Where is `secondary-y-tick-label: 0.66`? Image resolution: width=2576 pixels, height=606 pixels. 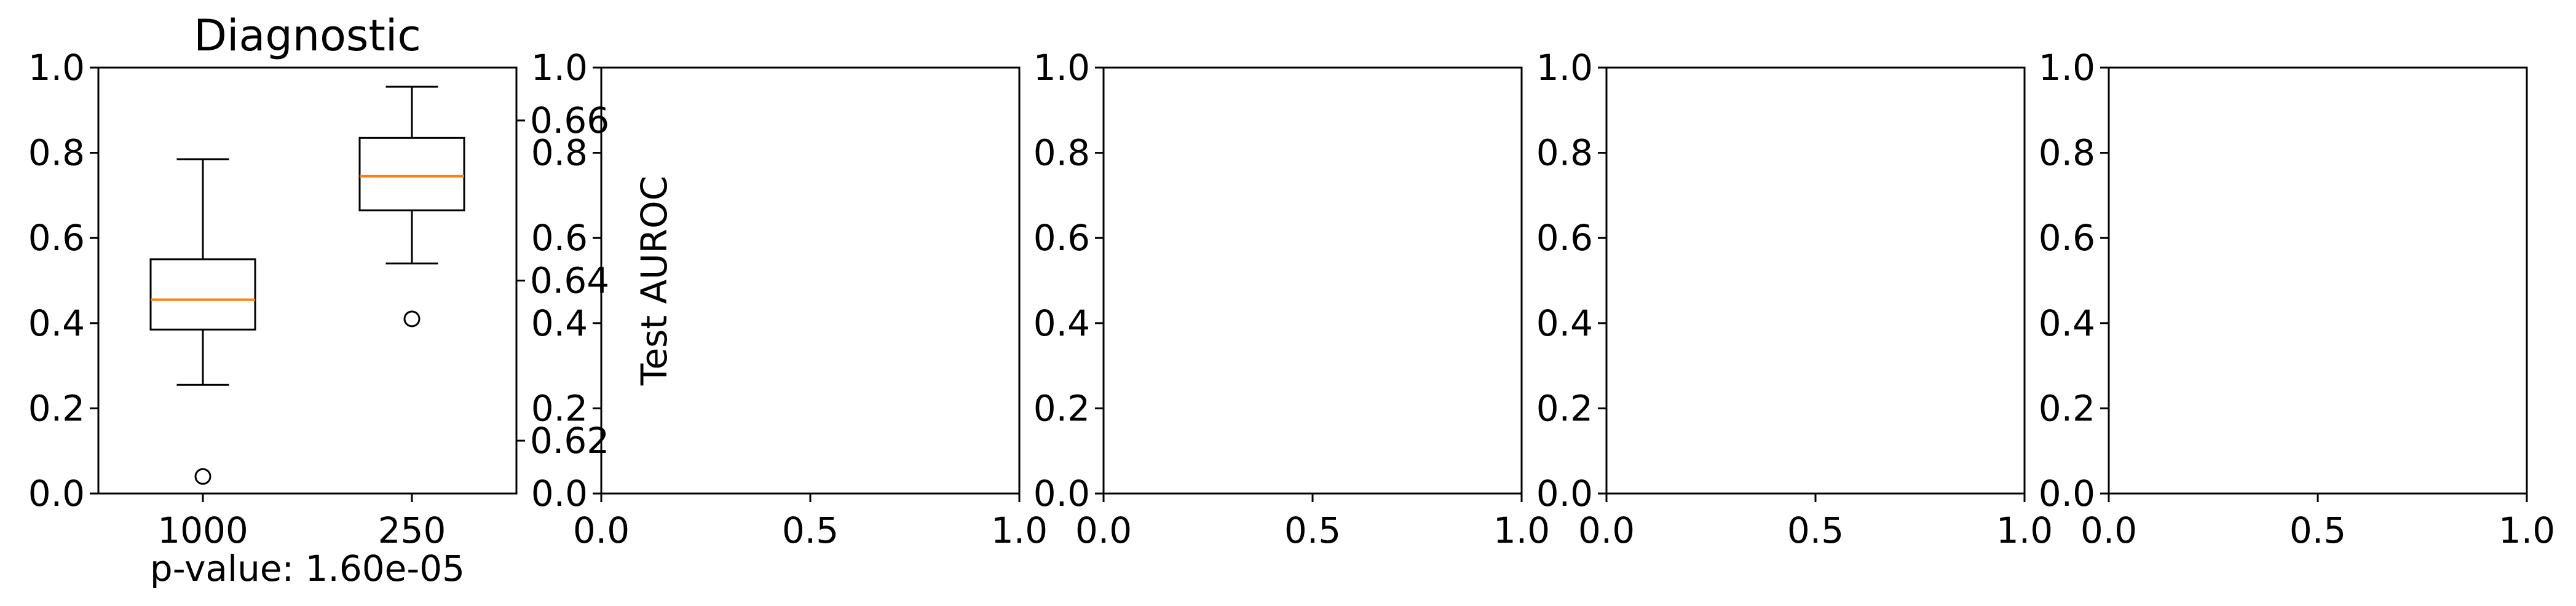
secondary-y-tick-label: 0.66 is located at coordinates (569, 120).